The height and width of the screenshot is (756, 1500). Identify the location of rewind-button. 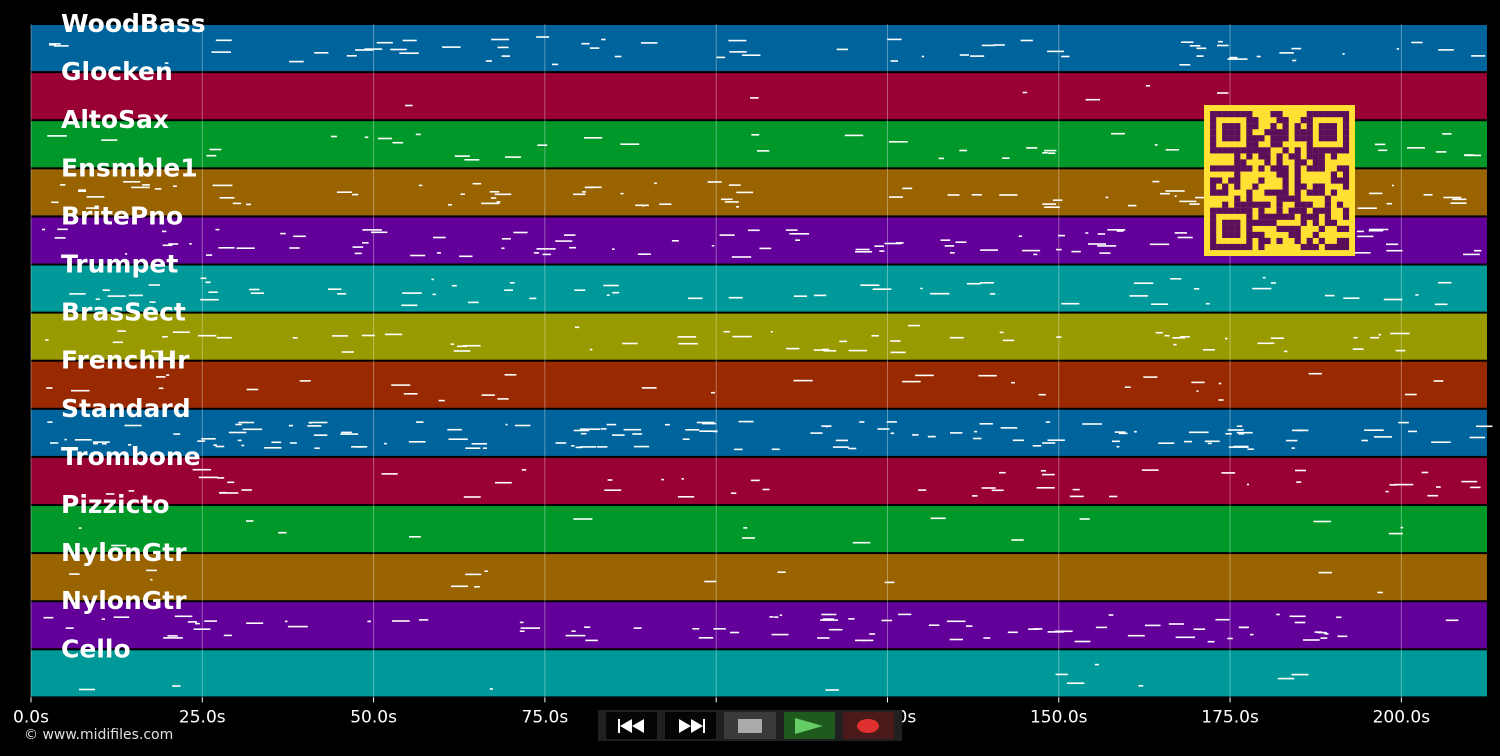
(632, 725).